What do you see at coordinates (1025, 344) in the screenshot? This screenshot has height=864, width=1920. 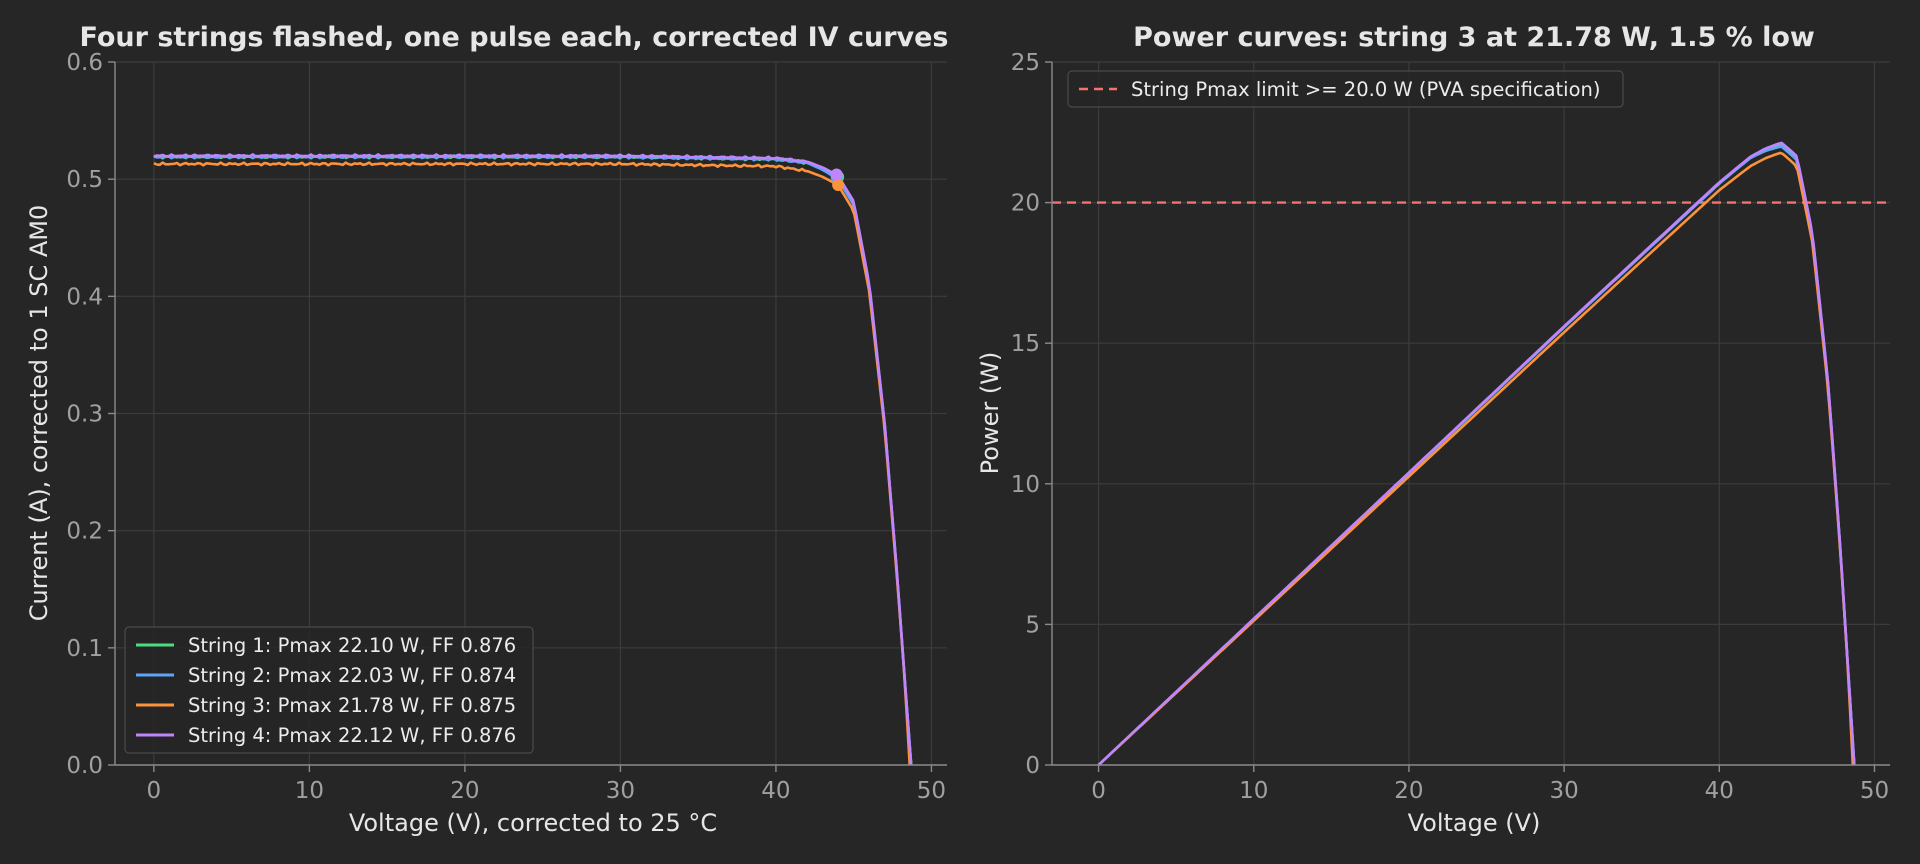 I see `y-tick-label: 15` at bounding box center [1025, 344].